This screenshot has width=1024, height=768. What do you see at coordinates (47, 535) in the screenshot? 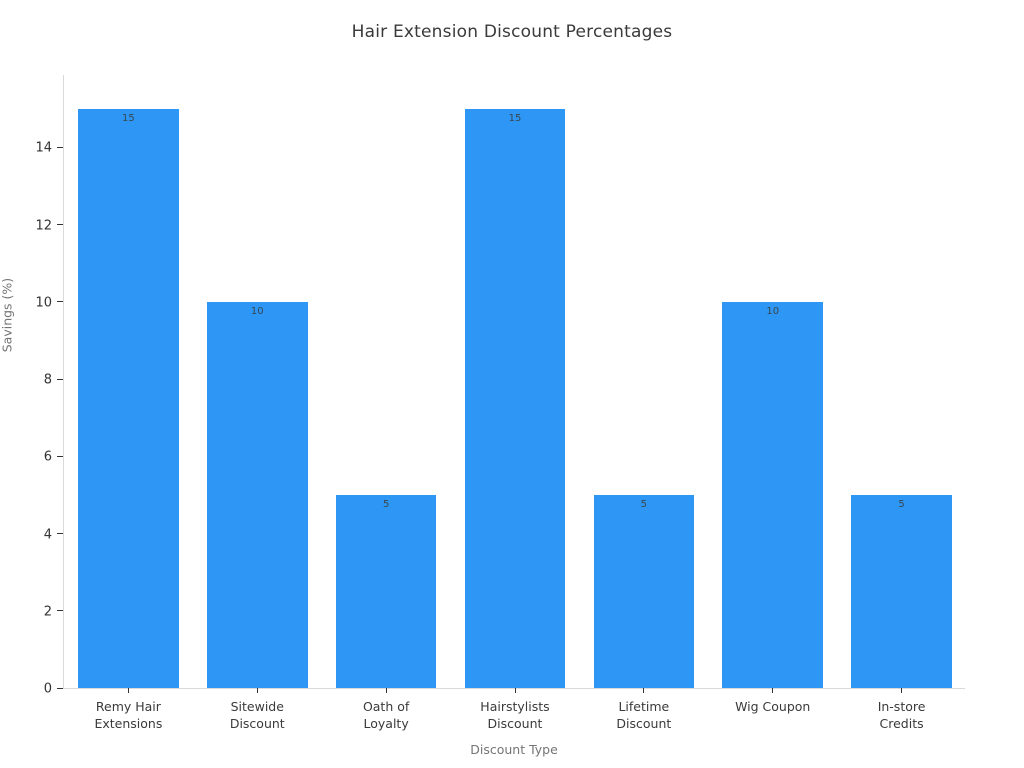
I see `y-tick-label: 4` at bounding box center [47, 535].